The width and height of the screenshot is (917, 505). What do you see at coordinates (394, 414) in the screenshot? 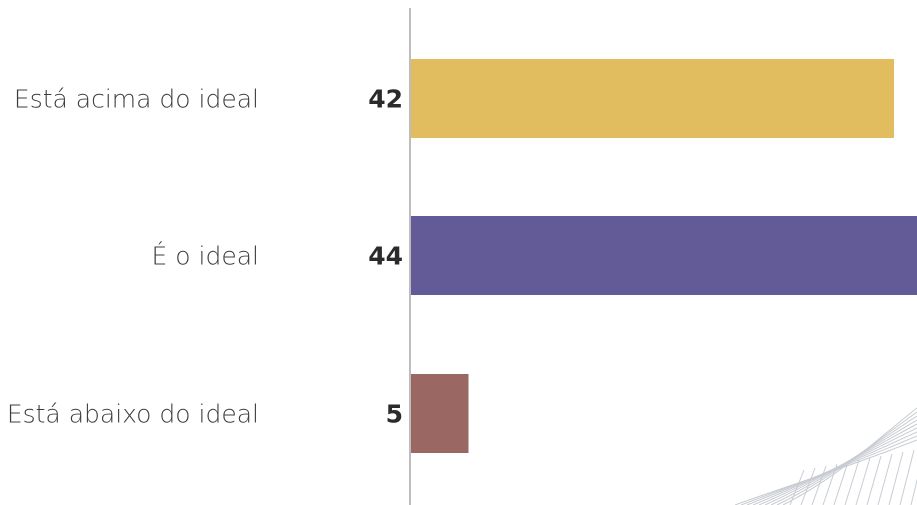
I see `value-label-3: 5` at bounding box center [394, 414].